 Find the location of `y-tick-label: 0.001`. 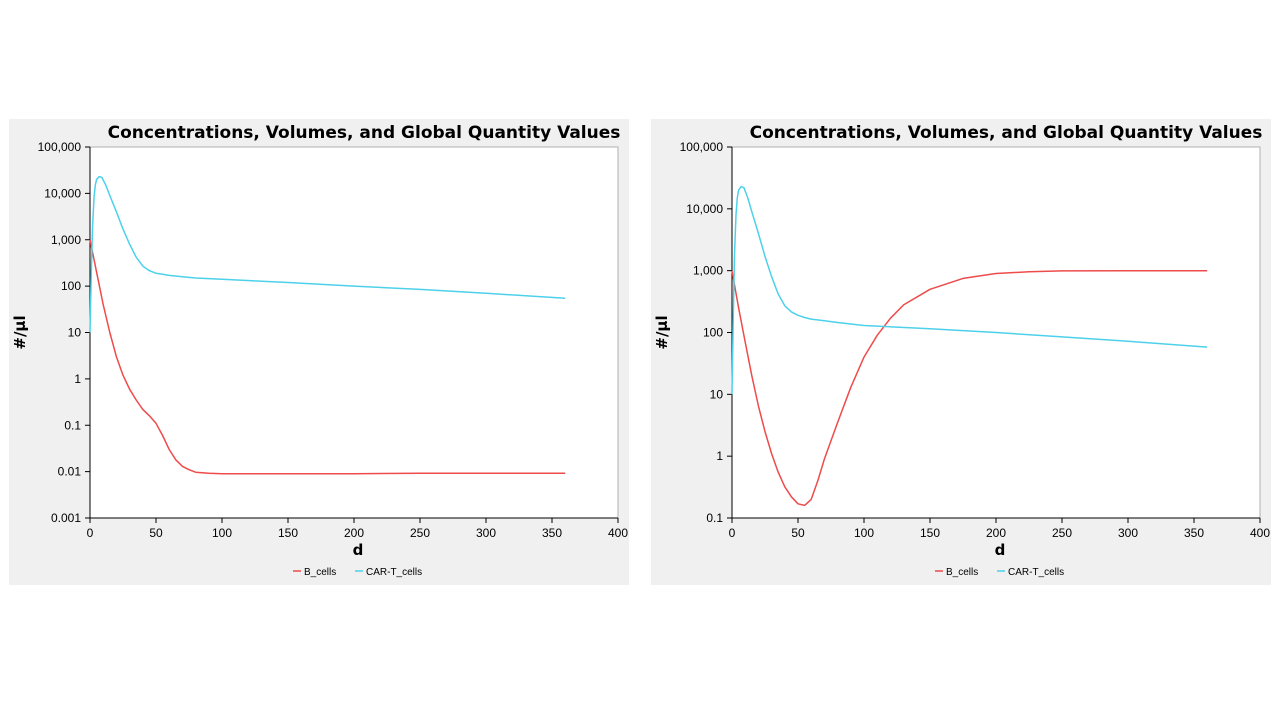

y-tick-label: 0.001 is located at coordinates (66, 518).